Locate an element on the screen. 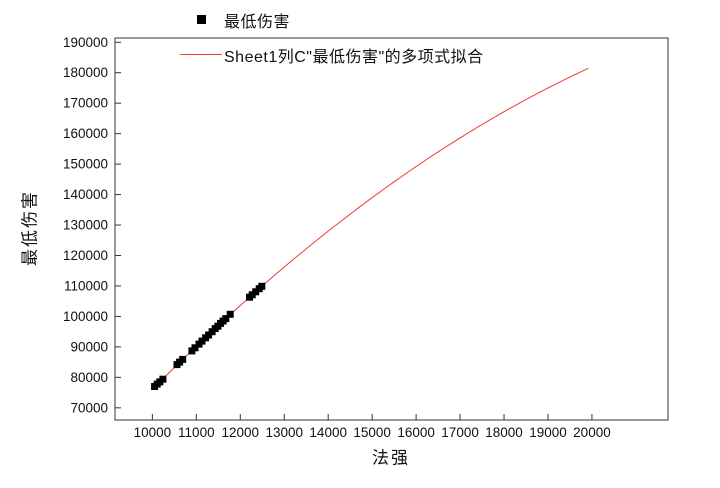 The image size is (720, 488). x-tick-label: 13000 is located at coordinates (284, 432).